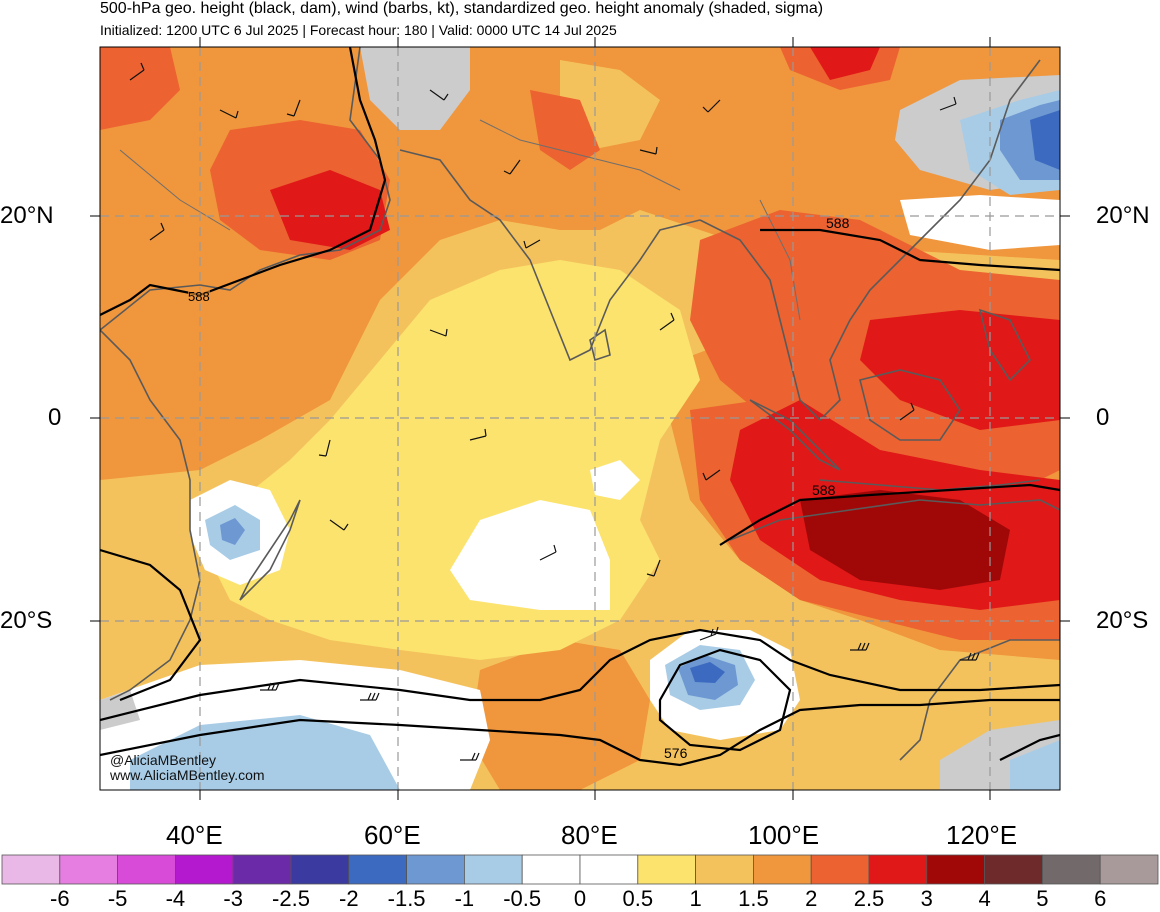 This screenshot has width=1160, height=912. I want to click on border-himalaya, so click(580, 155).